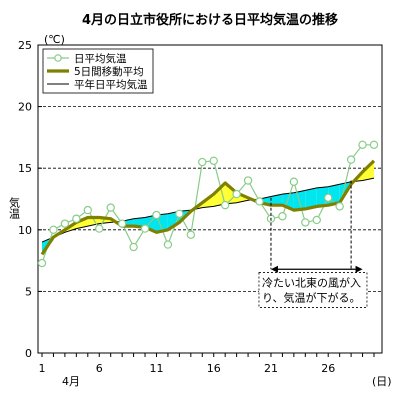 The image size is (400, 400). Describe the element at coordinates (382, 381) in the screenshot. I see `x-unit-label: (日)` at that location.